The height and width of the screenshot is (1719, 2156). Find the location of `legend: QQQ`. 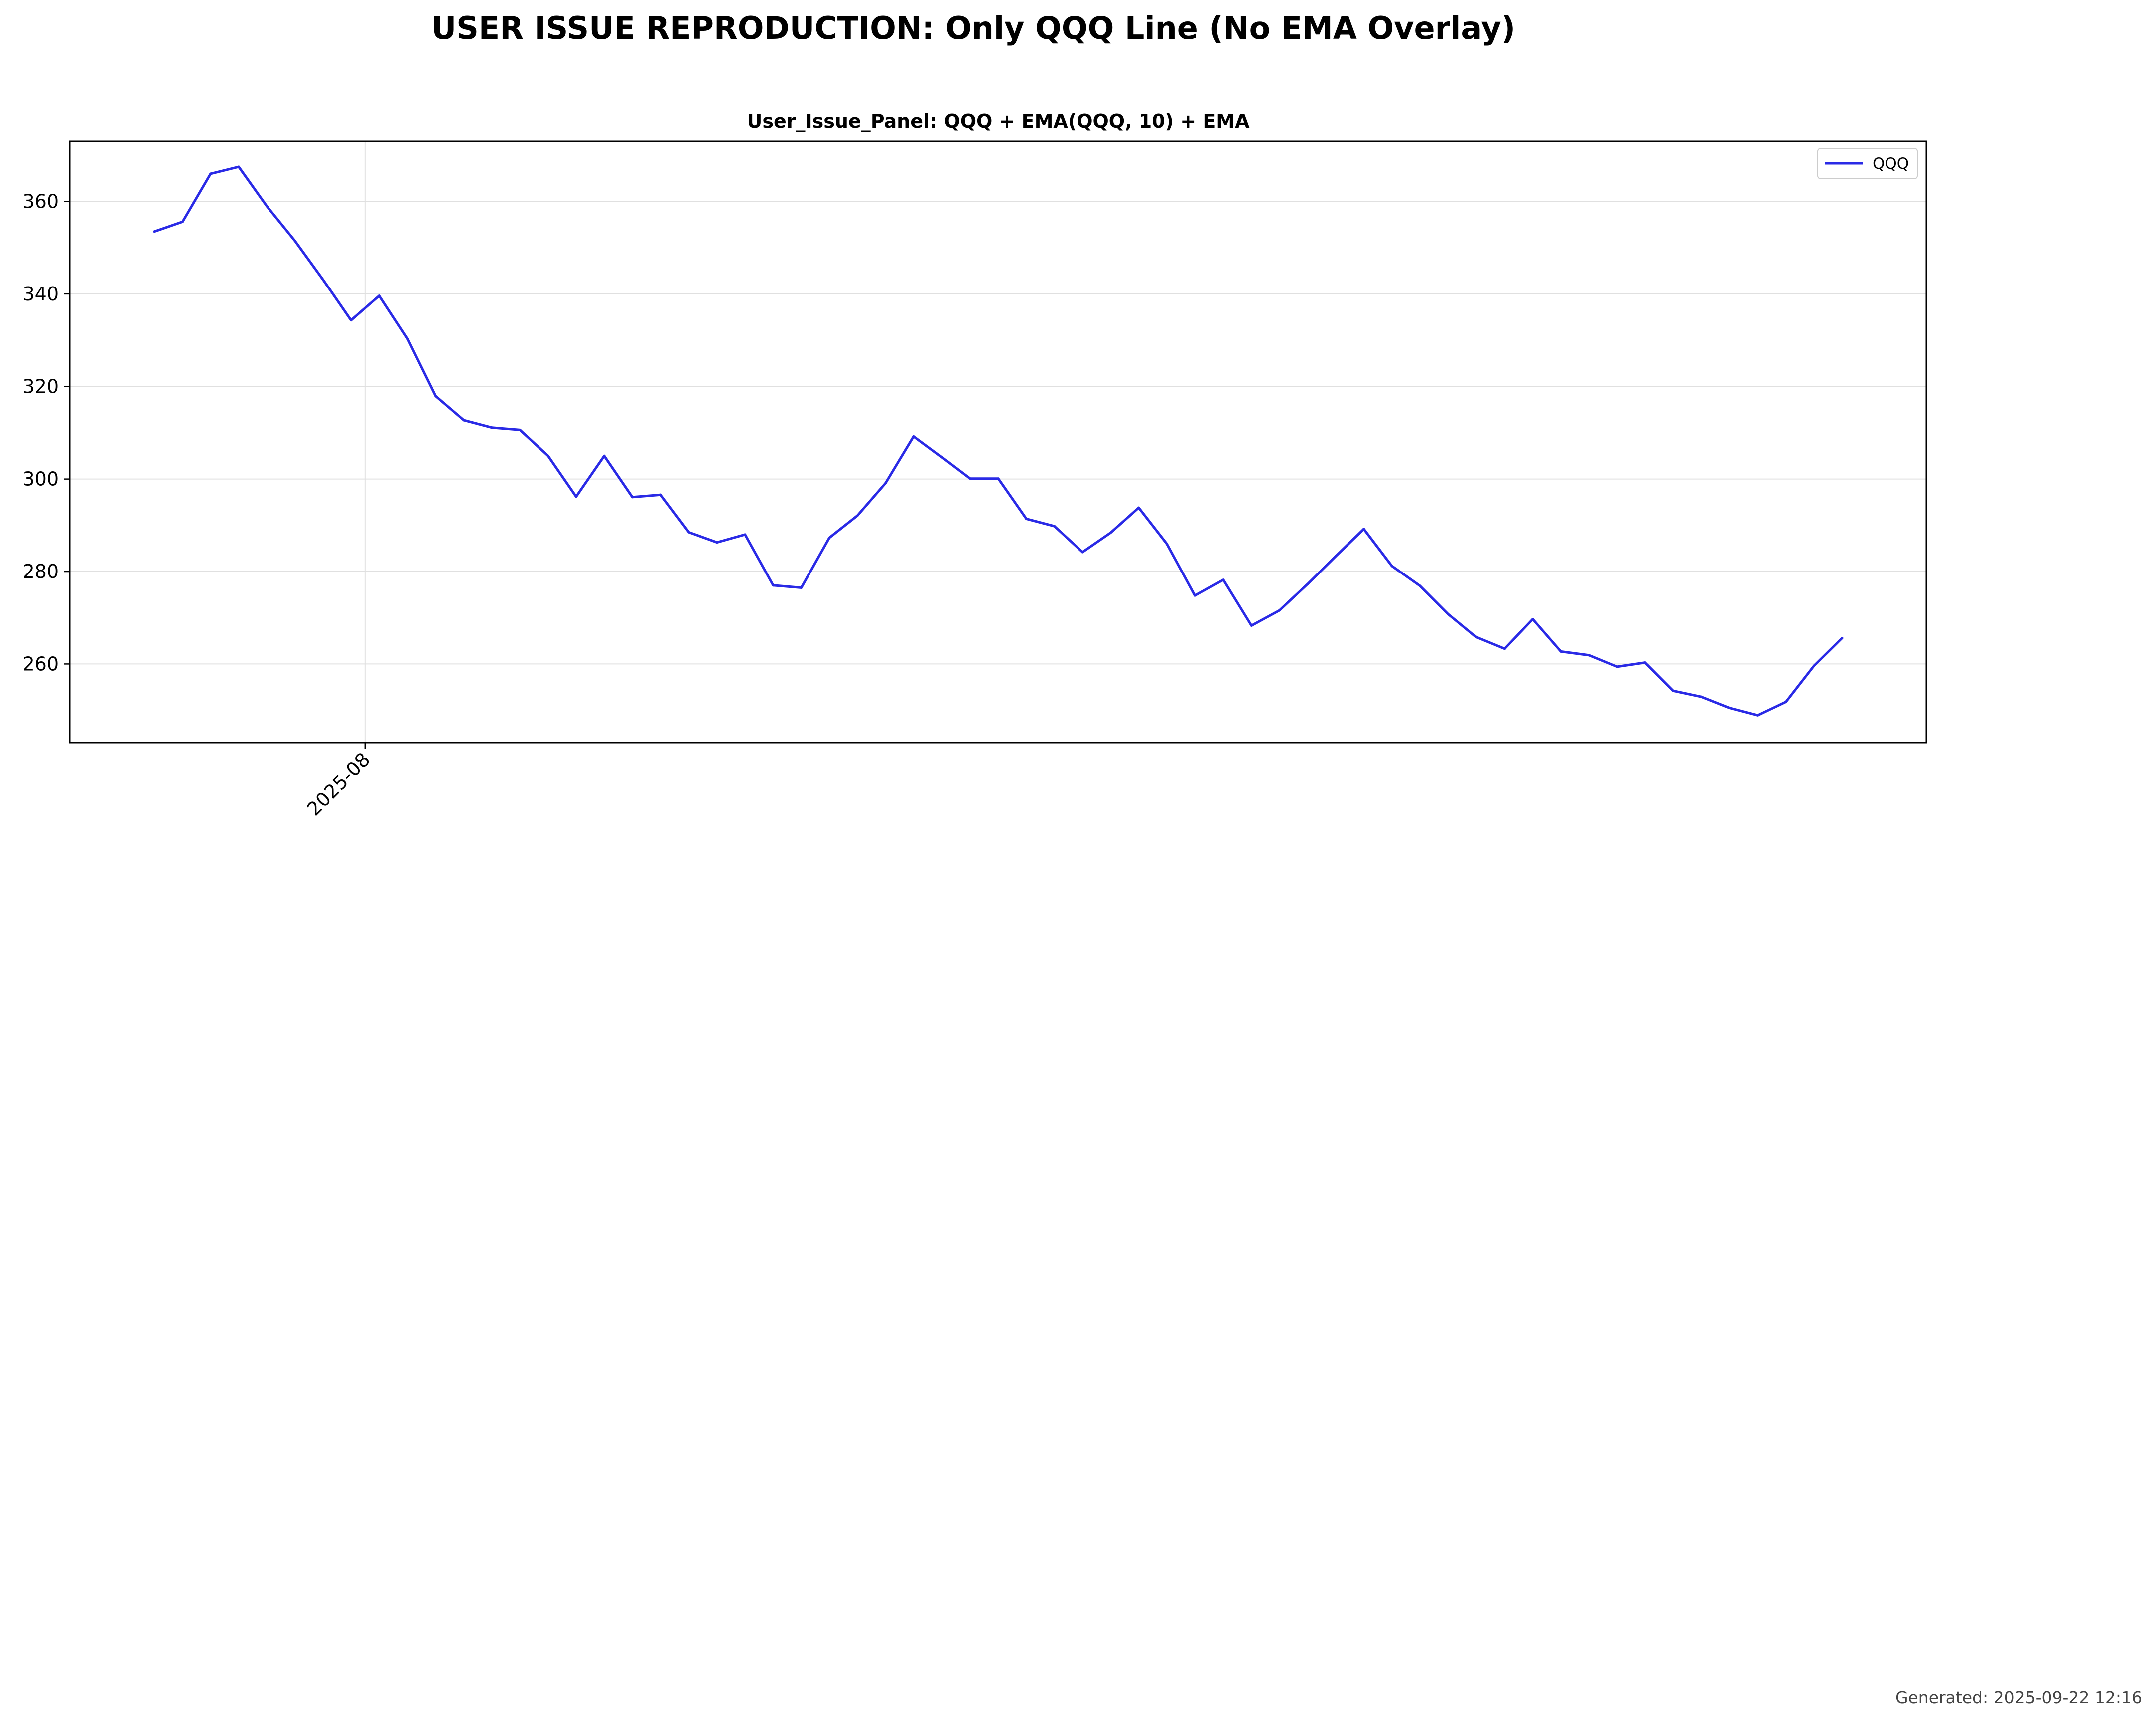

legend: QQQ is located at coordinates (1867, 163).